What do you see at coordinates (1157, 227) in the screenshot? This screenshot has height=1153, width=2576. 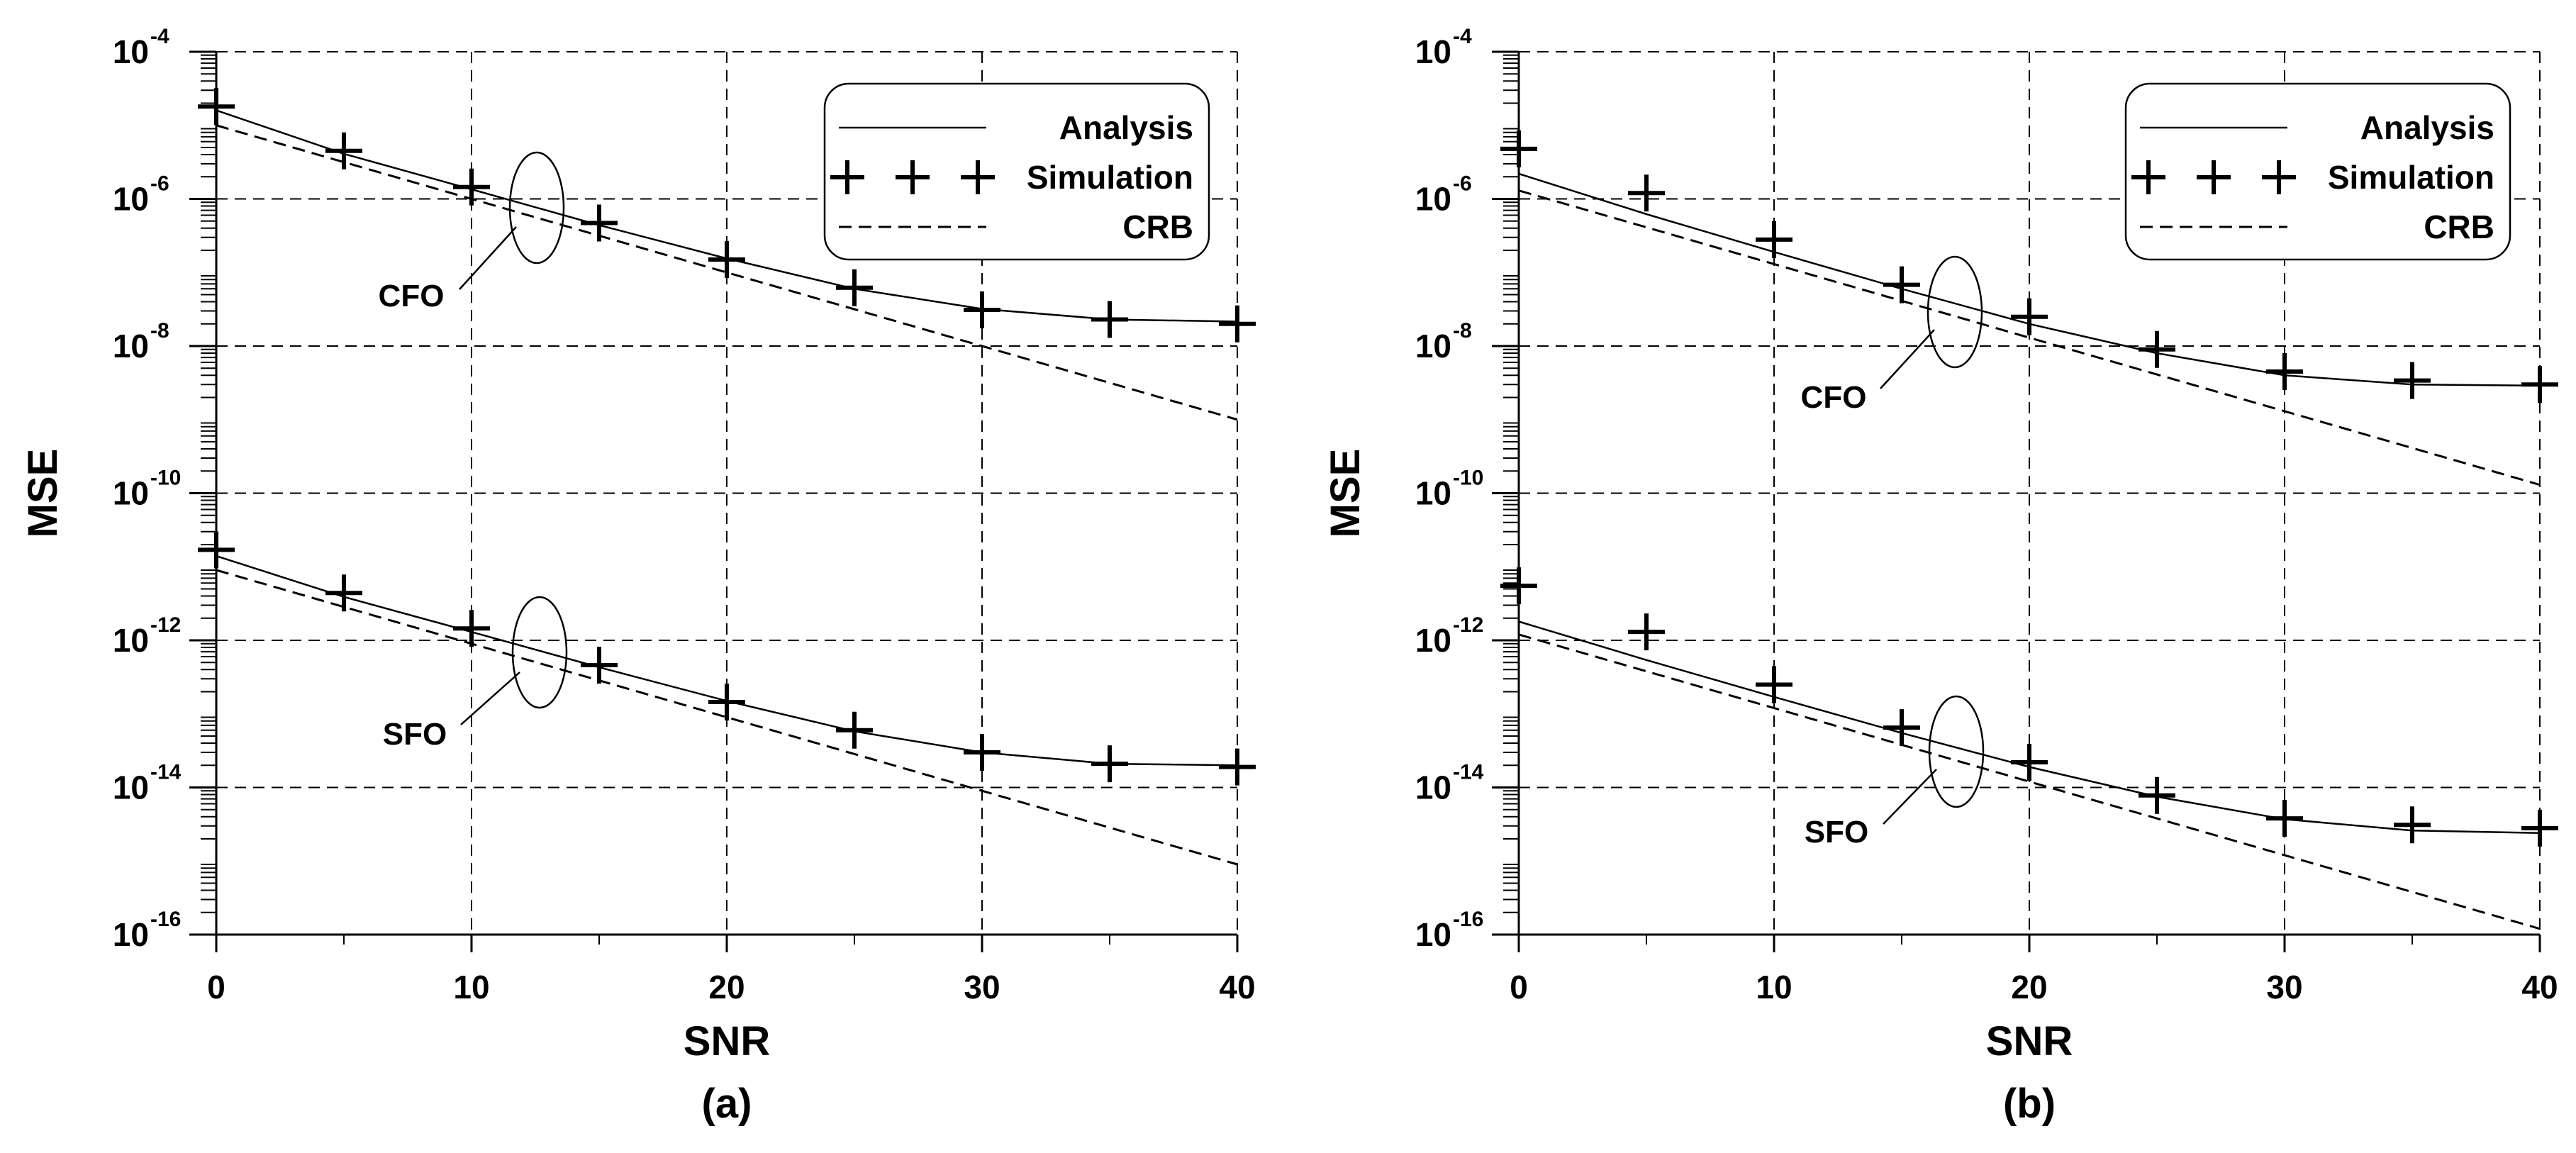 I see `legend-label: CRB` at bounding box center [1157, 227].